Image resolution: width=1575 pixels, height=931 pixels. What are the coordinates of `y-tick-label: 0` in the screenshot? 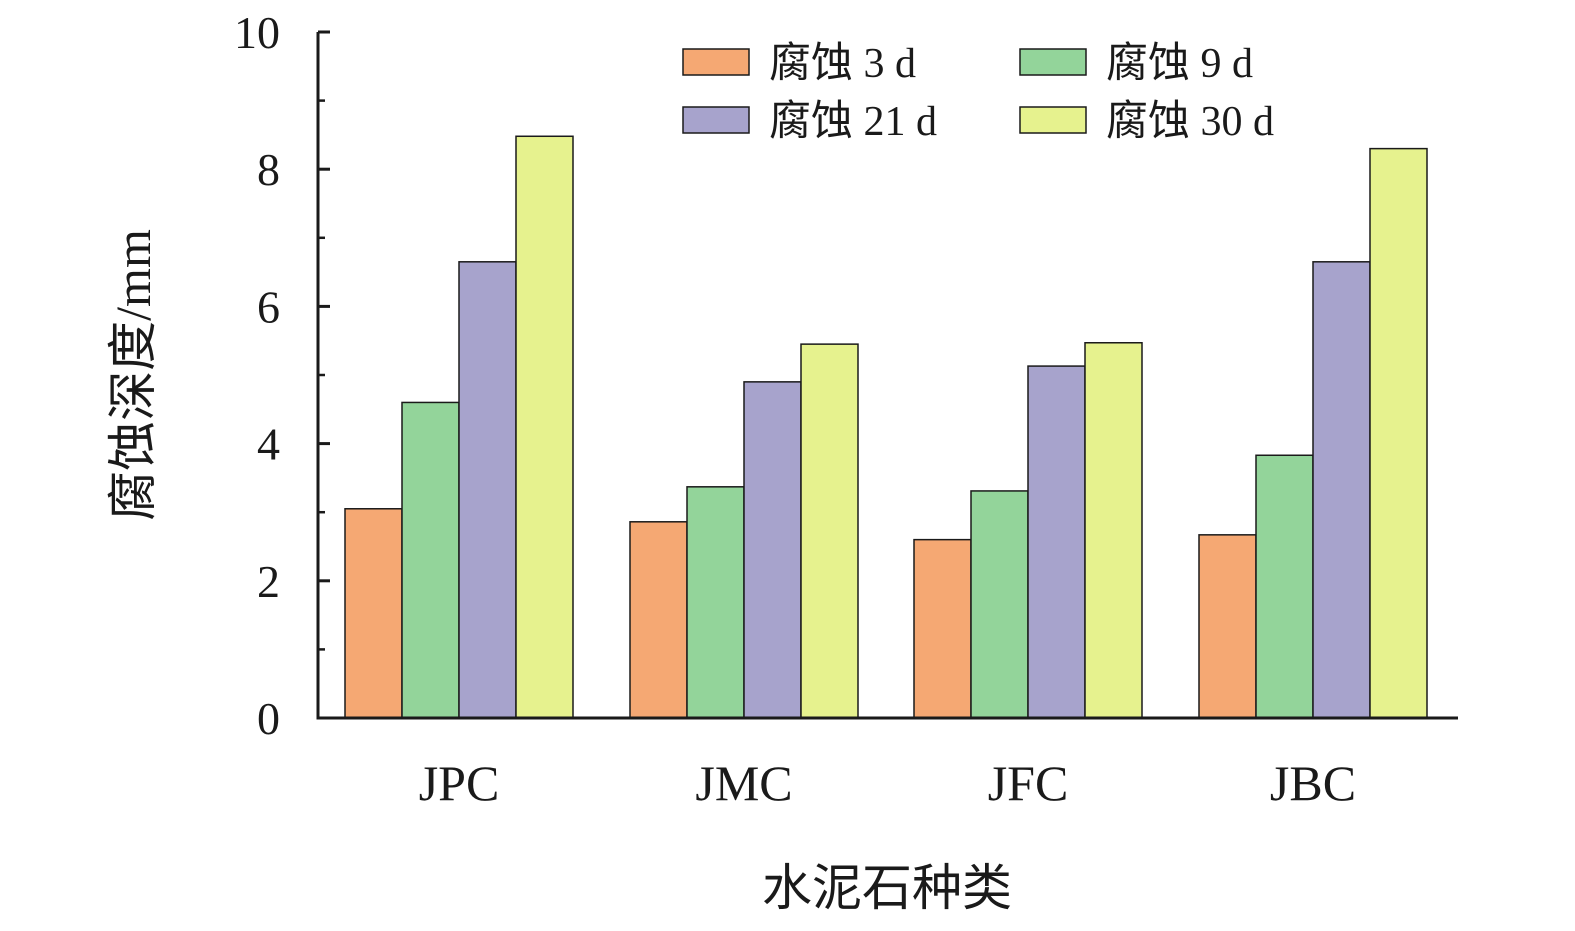 It's located at (268, 718).